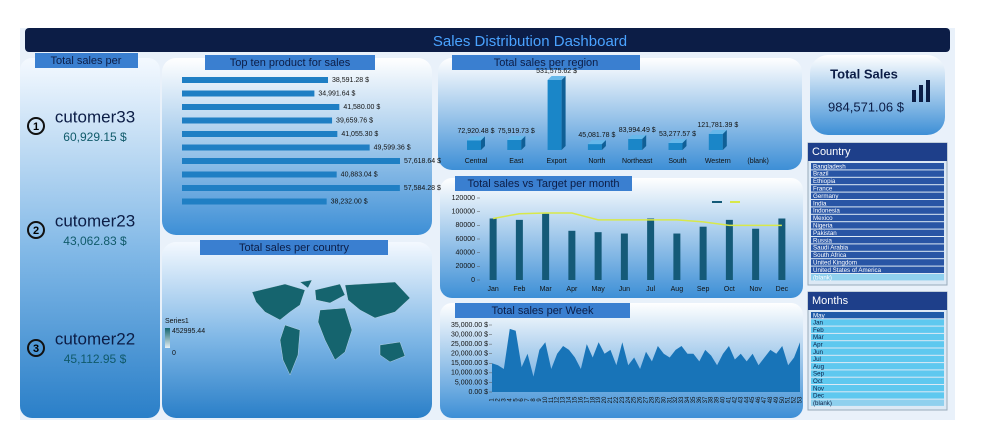 This screenshot has width=1000, height=439. Describe the element at coordinates (95, 116) in the screenshot. I see `customer-name: cutomer33` at that location.